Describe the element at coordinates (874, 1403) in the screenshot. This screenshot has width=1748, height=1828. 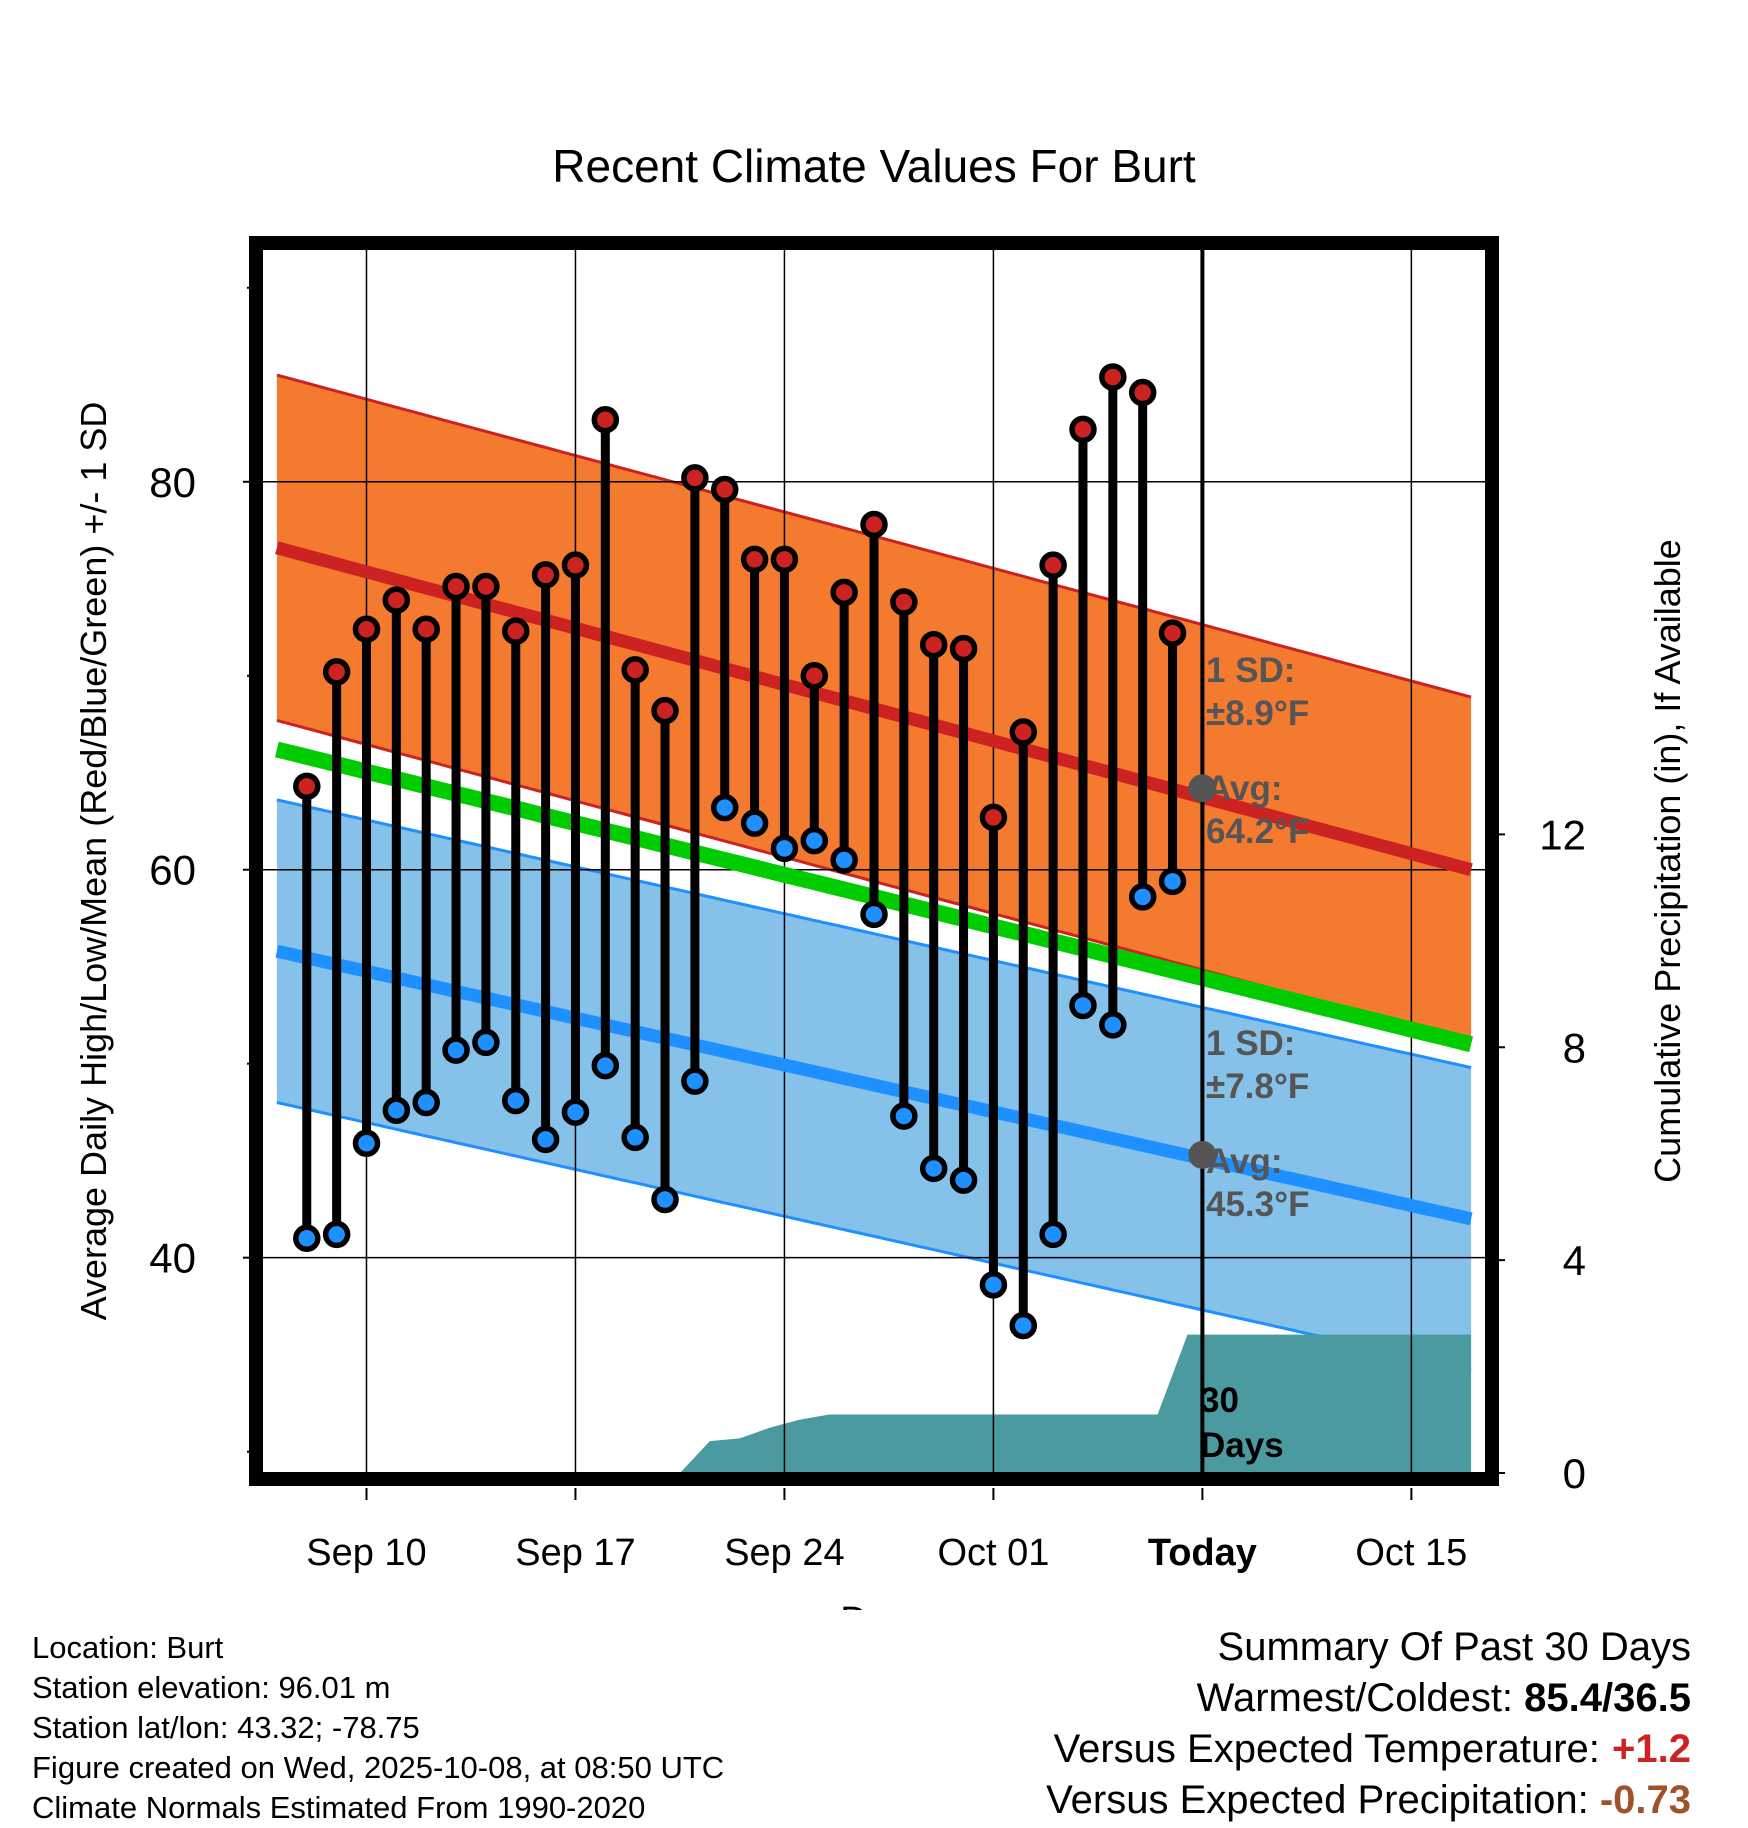
I see `cumulative-precip-area` at that location.